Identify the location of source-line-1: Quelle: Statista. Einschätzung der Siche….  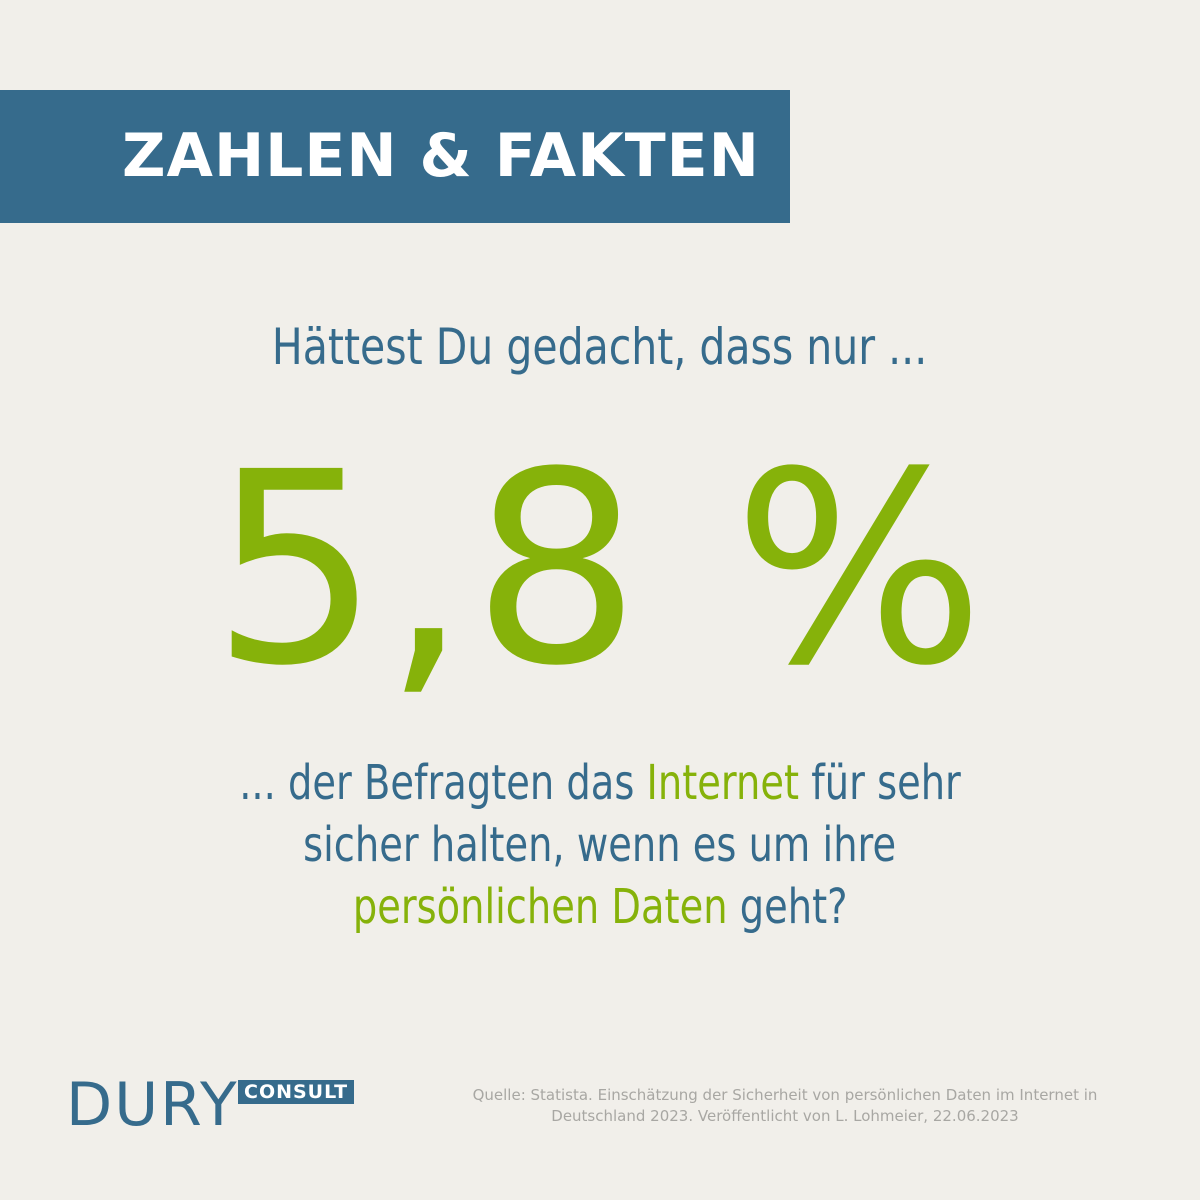
(785, 1095).